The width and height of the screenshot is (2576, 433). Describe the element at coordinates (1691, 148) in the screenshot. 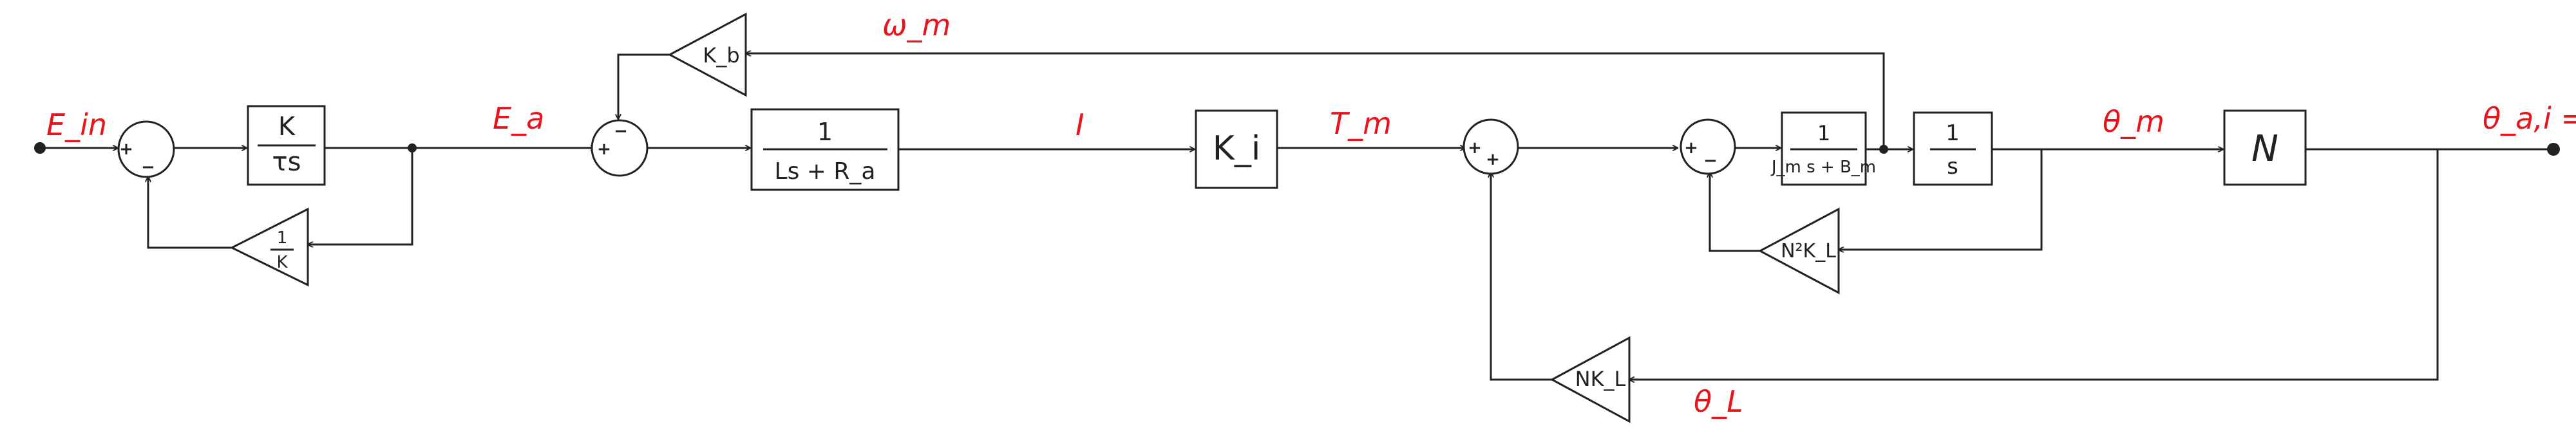

I see `sj4-left-sign: +` at that location.